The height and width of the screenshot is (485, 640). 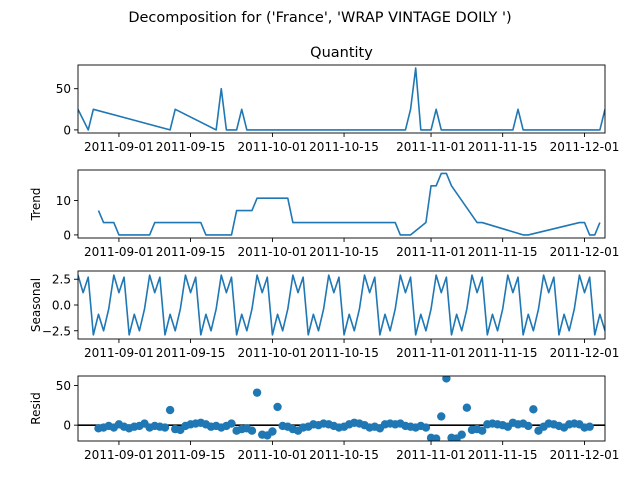 I want to click on y-tick-label: 10, so click(x=63, y=201).